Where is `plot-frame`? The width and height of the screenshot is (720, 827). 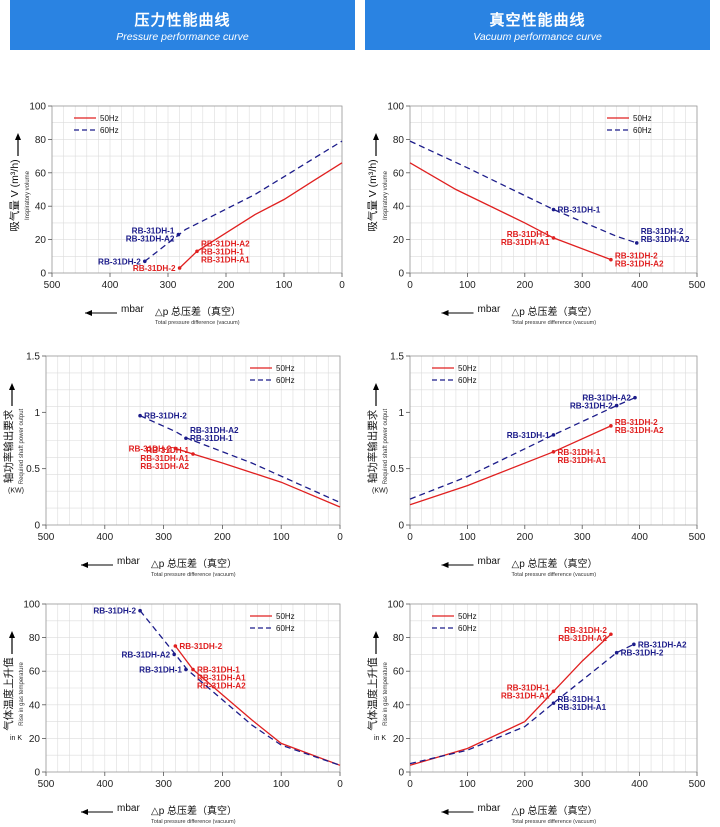 plot-frame is located at coordinates (193, 440).